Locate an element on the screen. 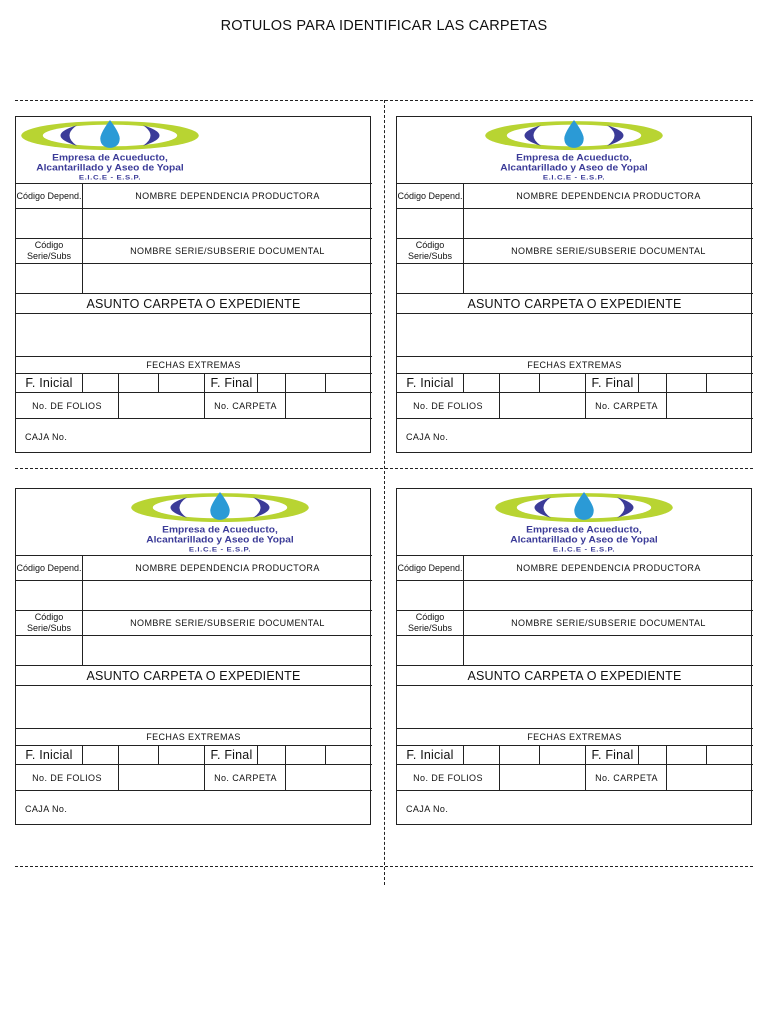 Image resolution: width=768 pixels, height=1024 pixels. fechas-extremas-header: FECHAS EXTREMAS is located at coordinates (574, 364).